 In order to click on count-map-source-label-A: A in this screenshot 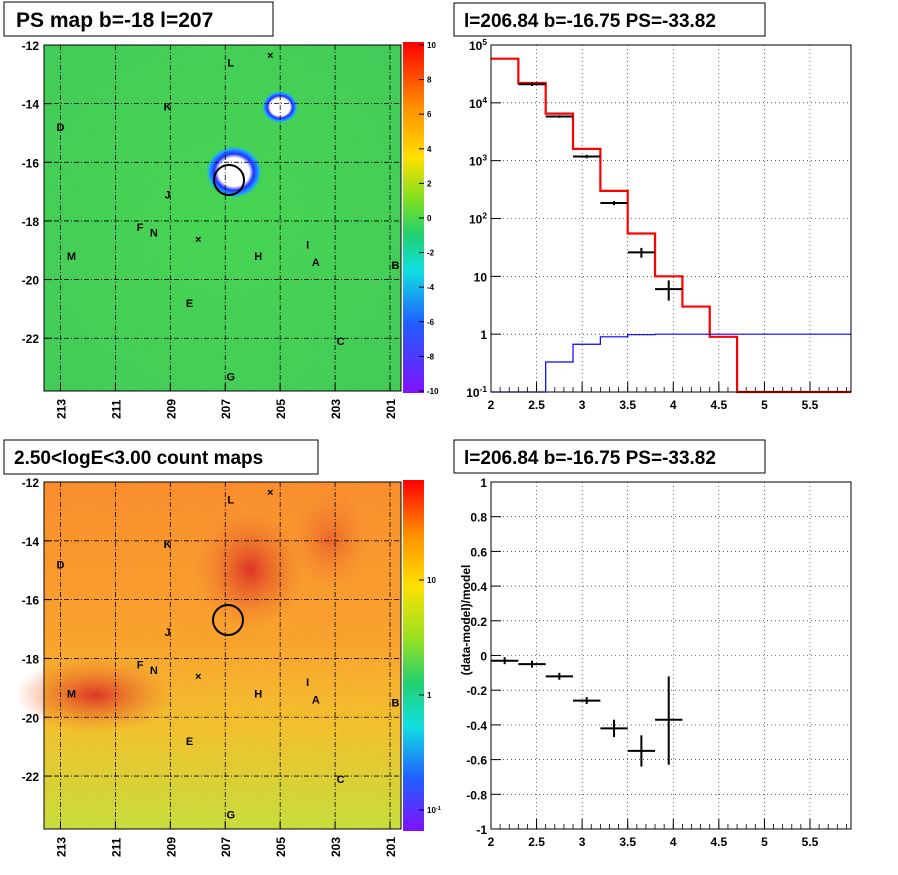, I will do `click(316, 701)`.